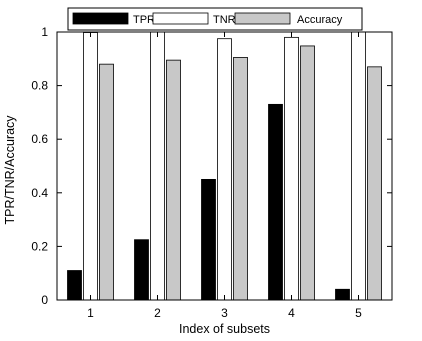 The height and width of the screenshot is (341, 422). What do you see at coordinates (262, 18) in the screenshot?
I see `legend-swatch-accuracy` at bounding box center [262, 18].